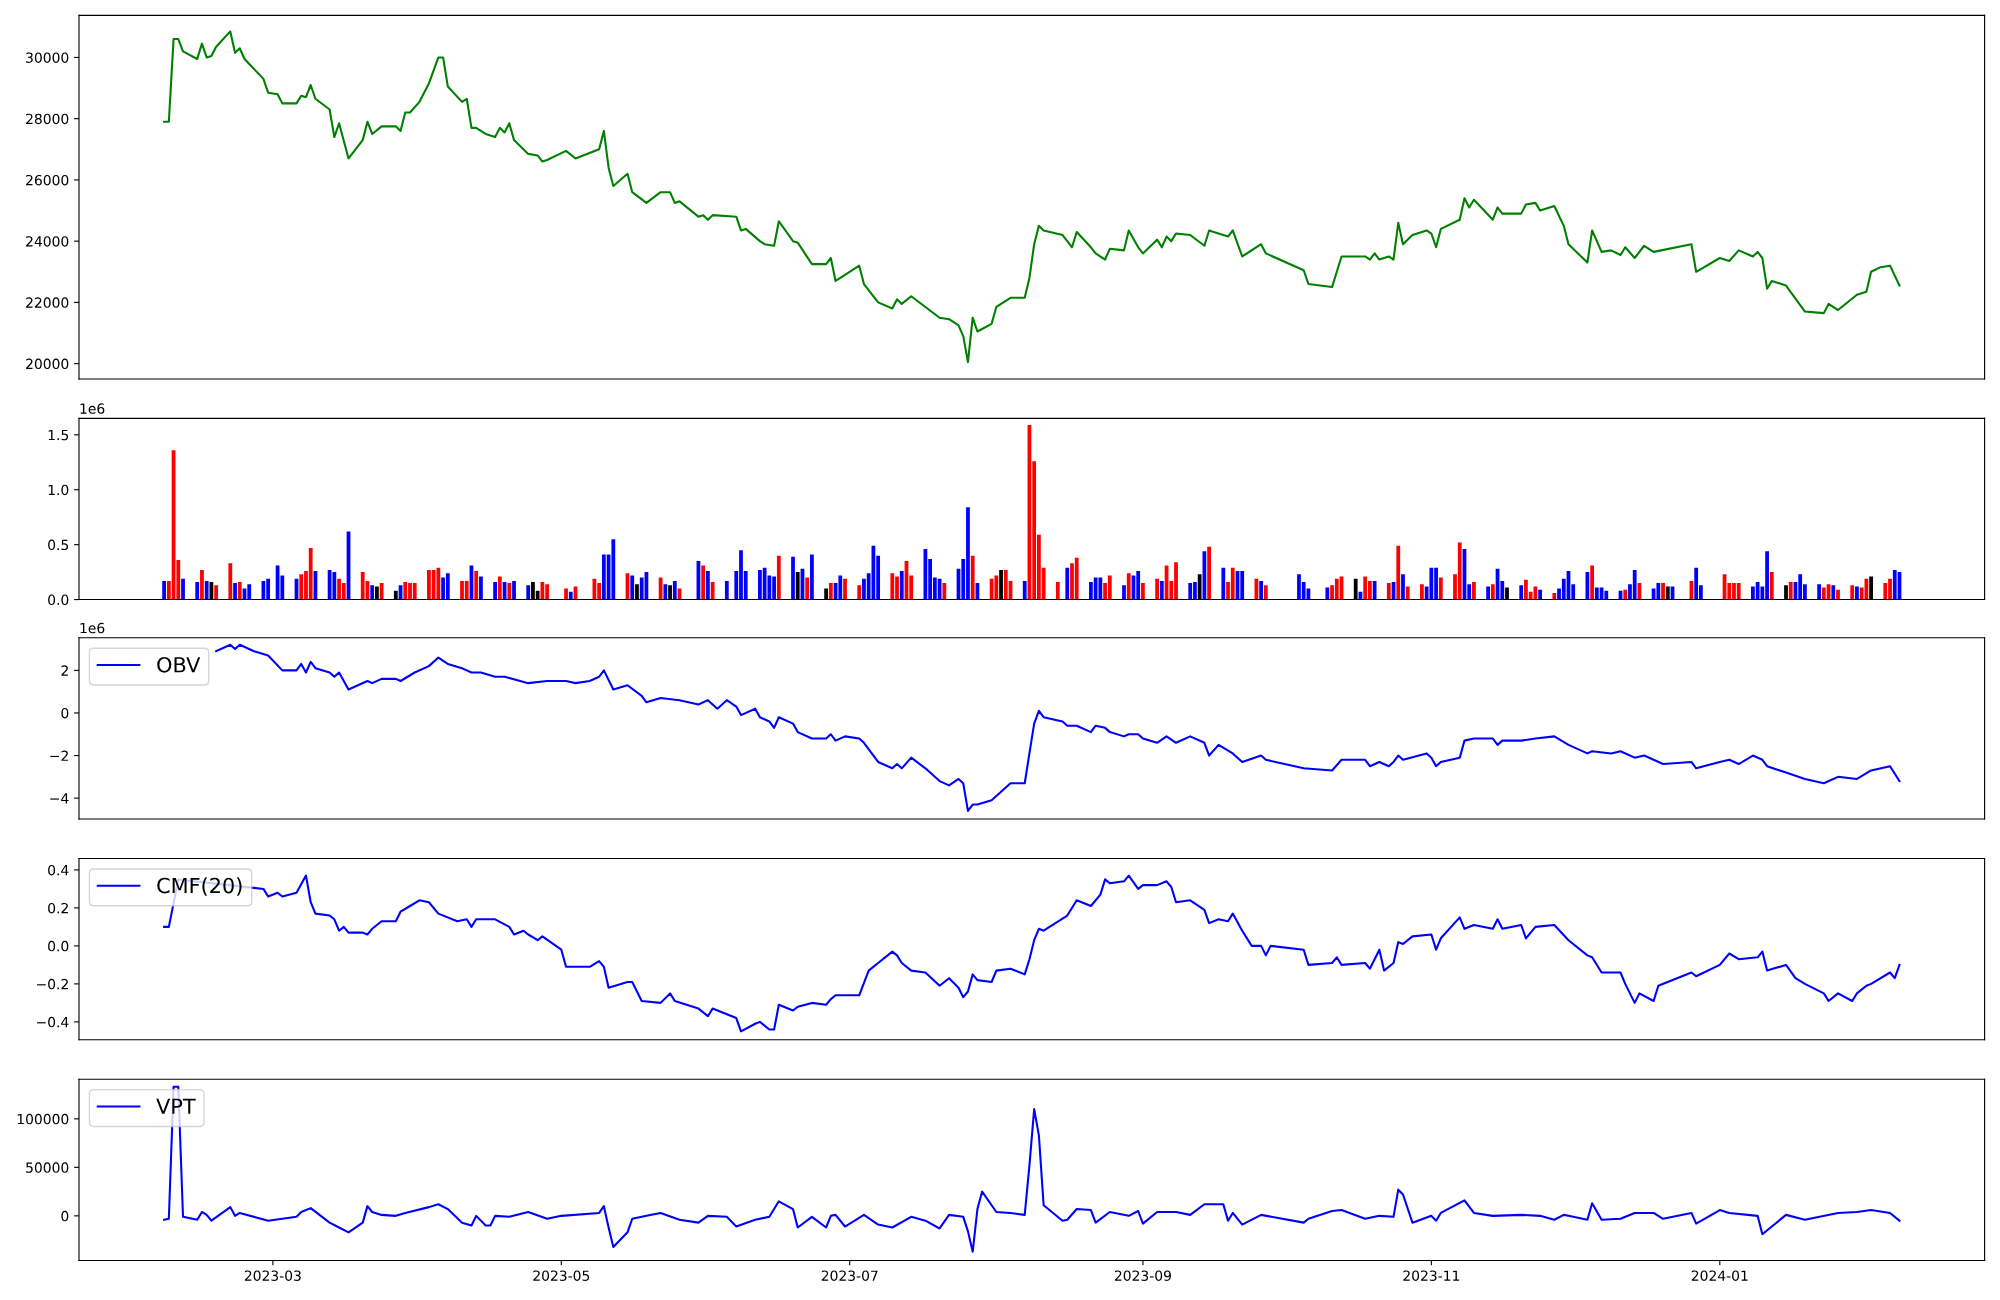  I want to click on line-series, so click(1058, 727).